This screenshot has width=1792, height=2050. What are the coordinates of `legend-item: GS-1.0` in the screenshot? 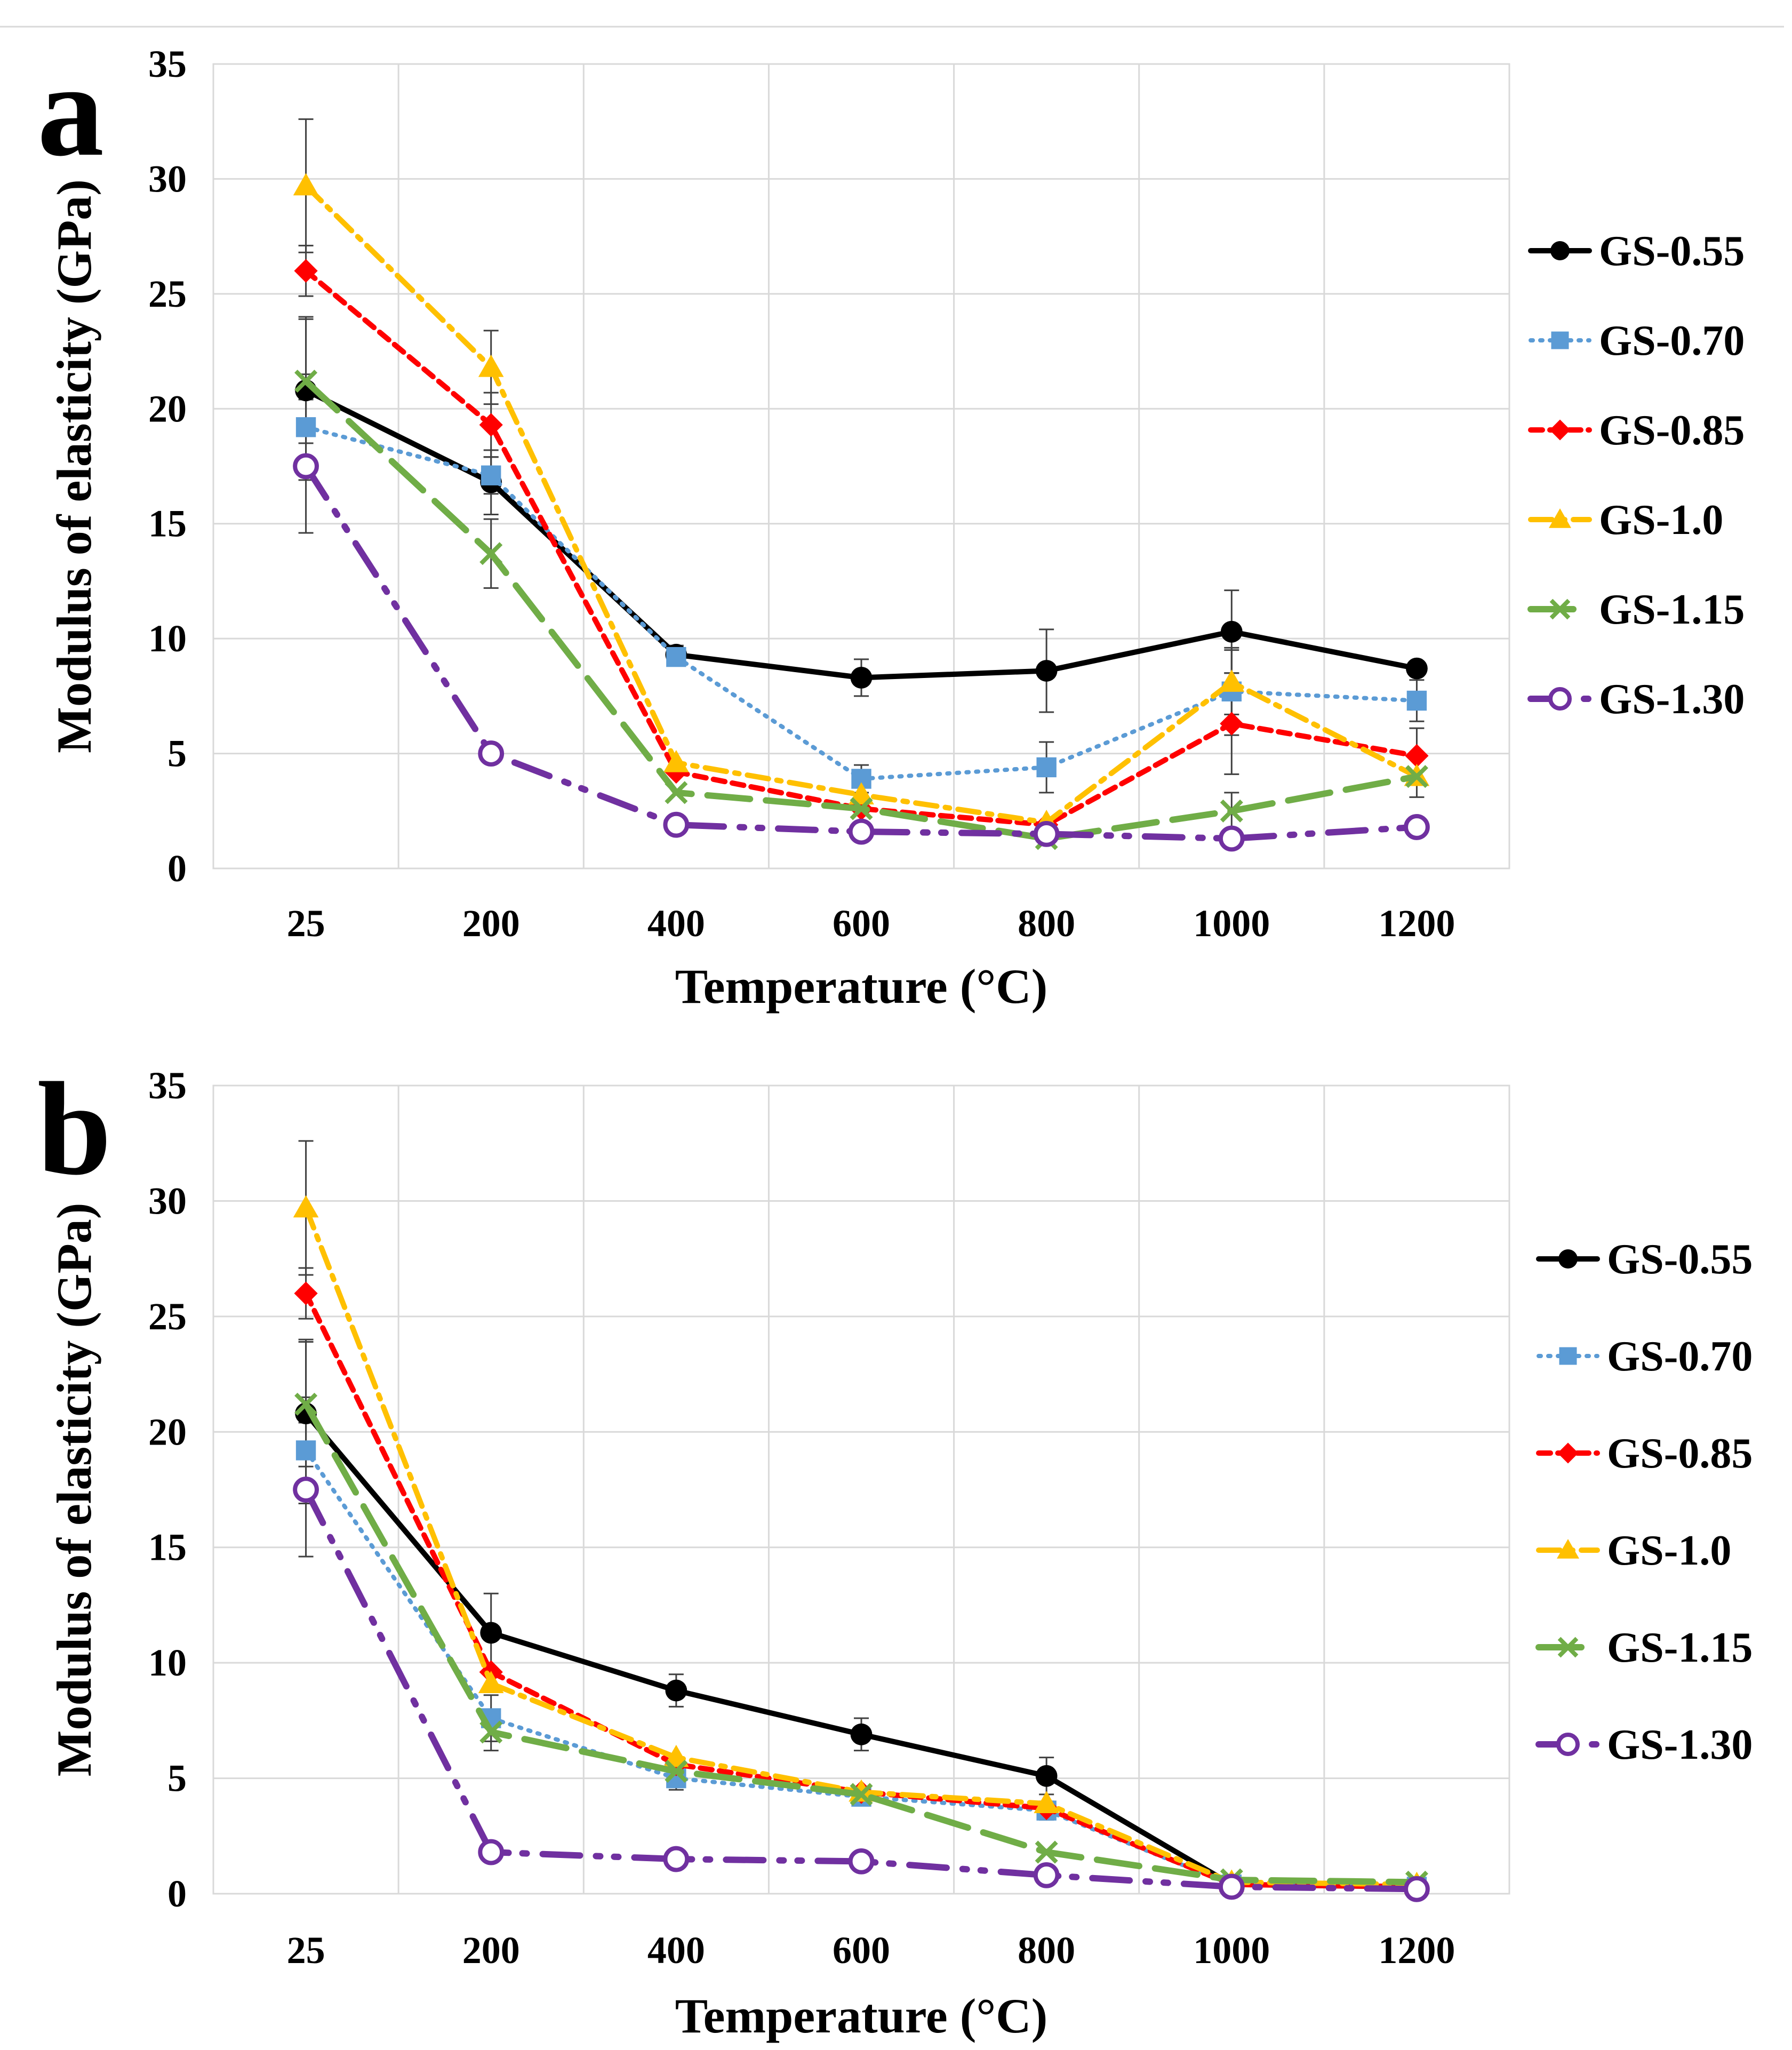 It's located at (1633, 1550).